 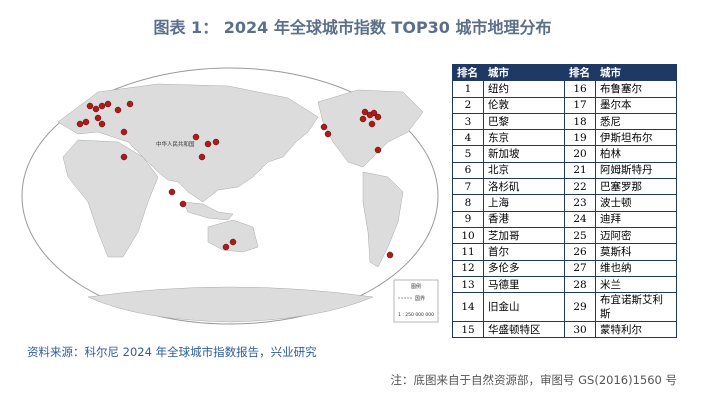 I want to click on map-scale: 1 : 250 000 000, so click(x=416, y=315).